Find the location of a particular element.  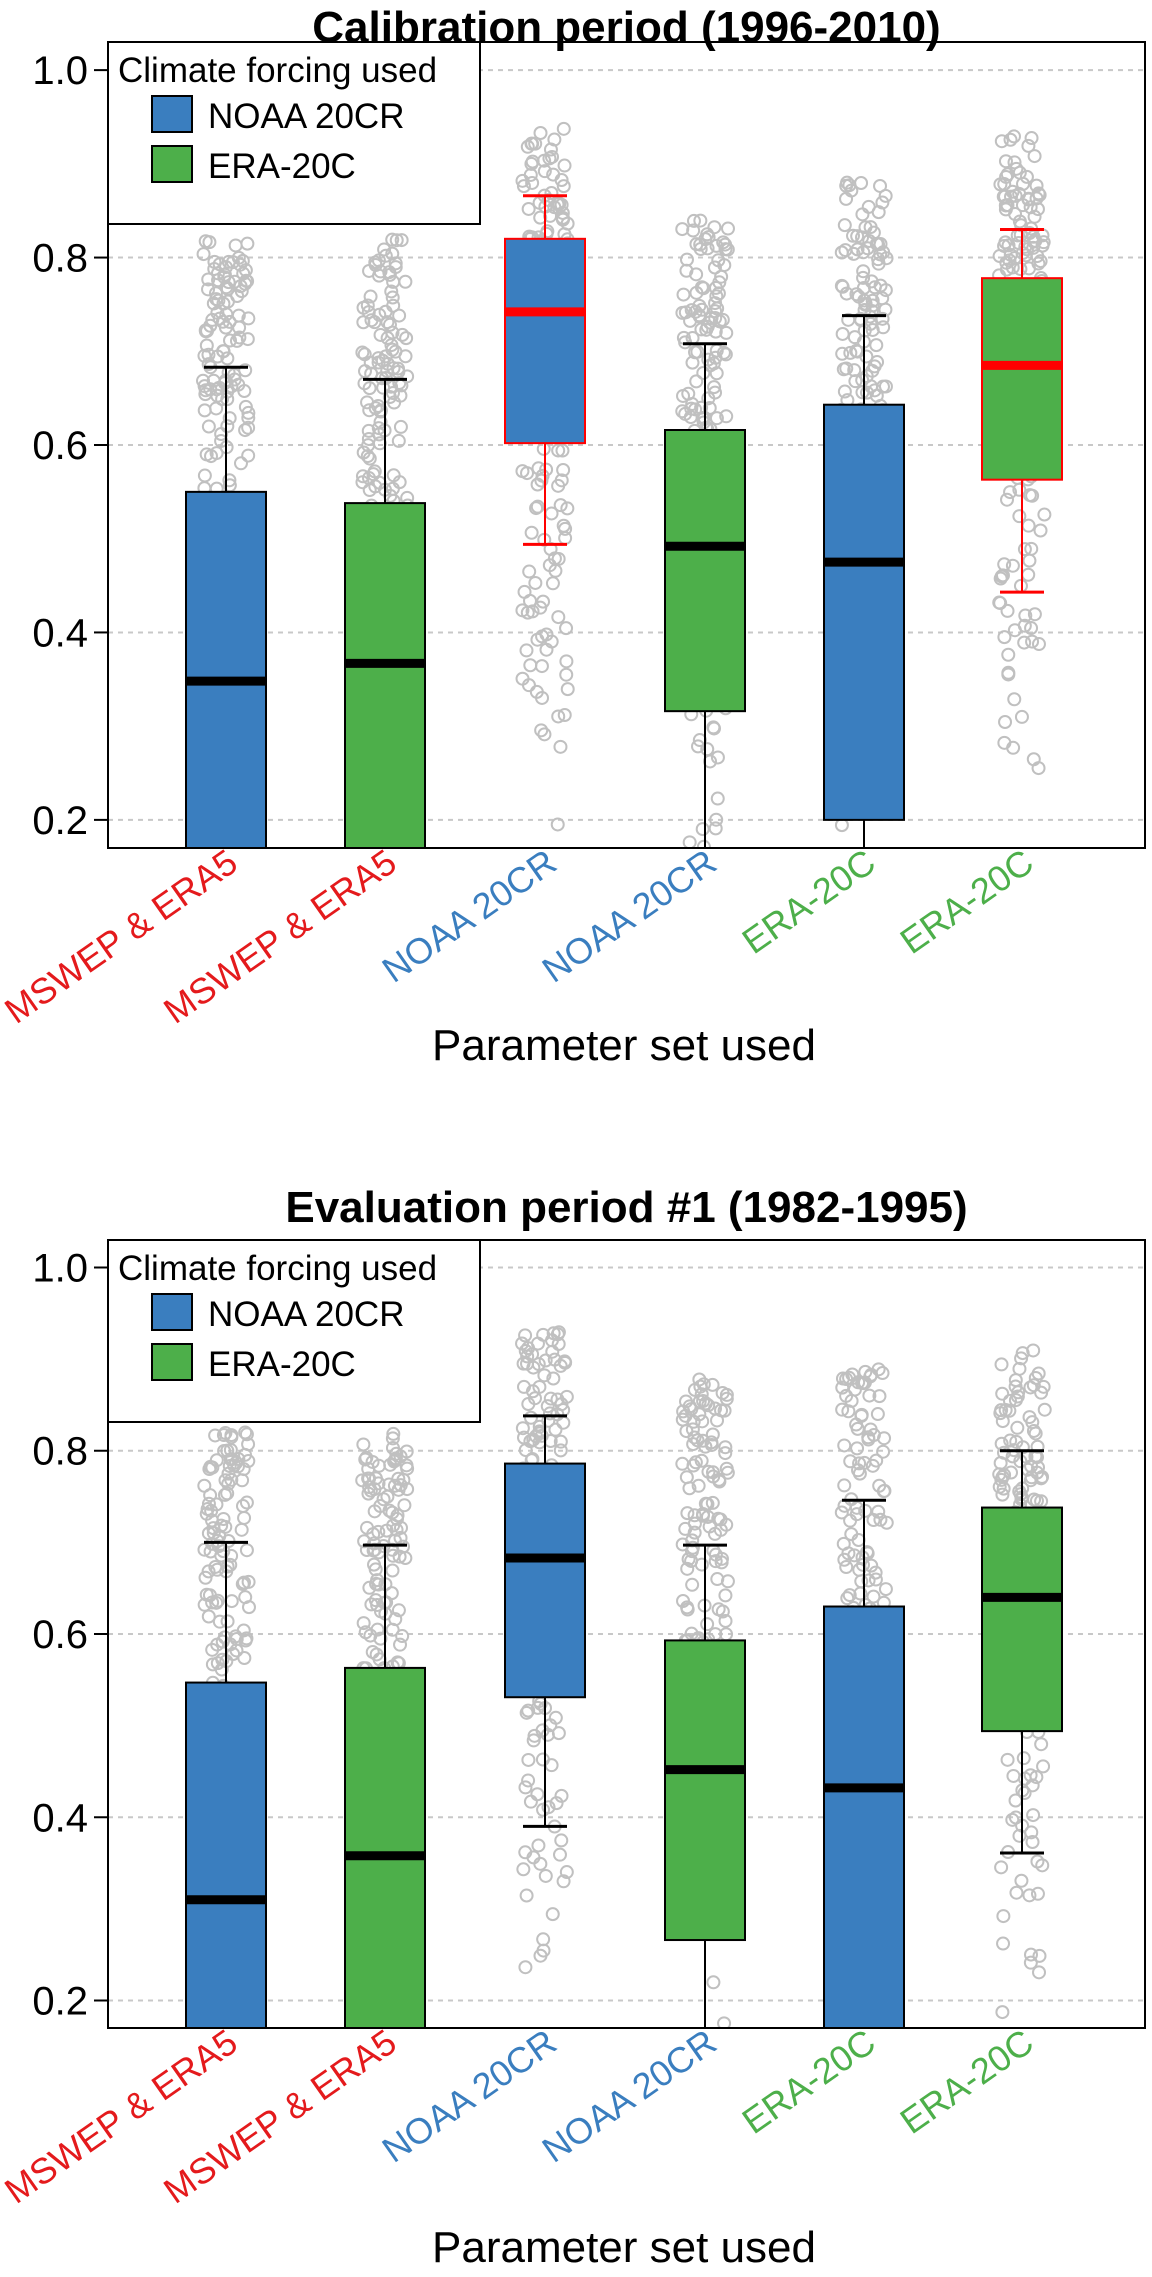

legend-swatch is located at coordinates (172, 114).